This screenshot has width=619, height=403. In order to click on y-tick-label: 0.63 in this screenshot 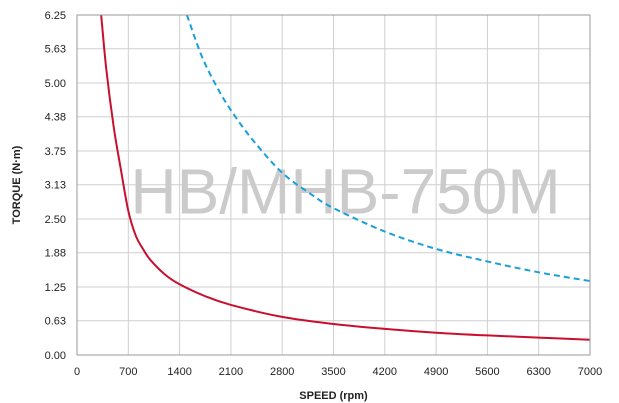, I will do `click(55, 322)`.